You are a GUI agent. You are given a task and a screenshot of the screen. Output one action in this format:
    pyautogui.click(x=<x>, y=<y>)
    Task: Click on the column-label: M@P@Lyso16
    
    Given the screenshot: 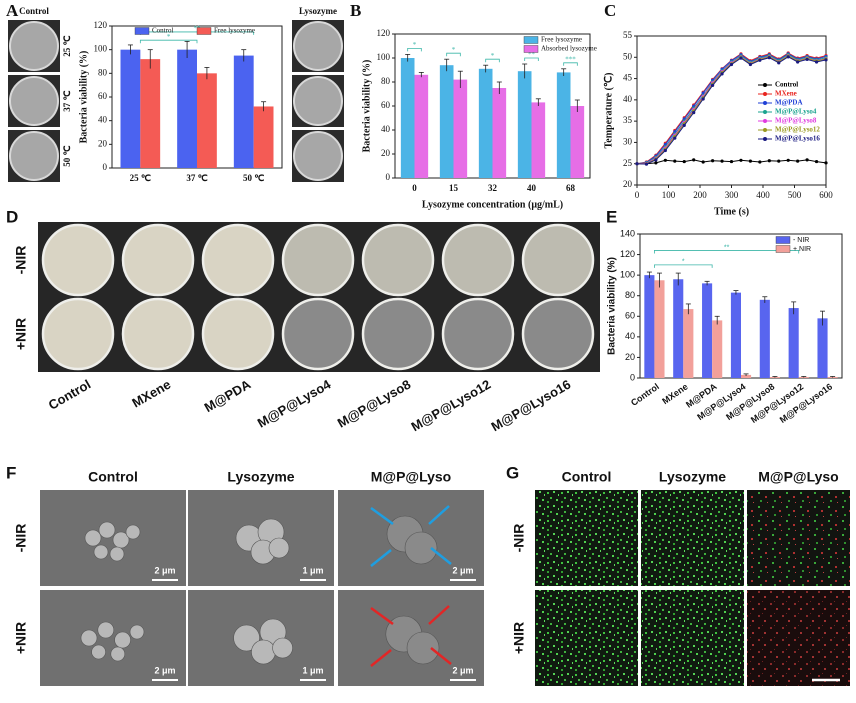 What is the action you would take?
    pyautogui.click(x=530, y=406)
    